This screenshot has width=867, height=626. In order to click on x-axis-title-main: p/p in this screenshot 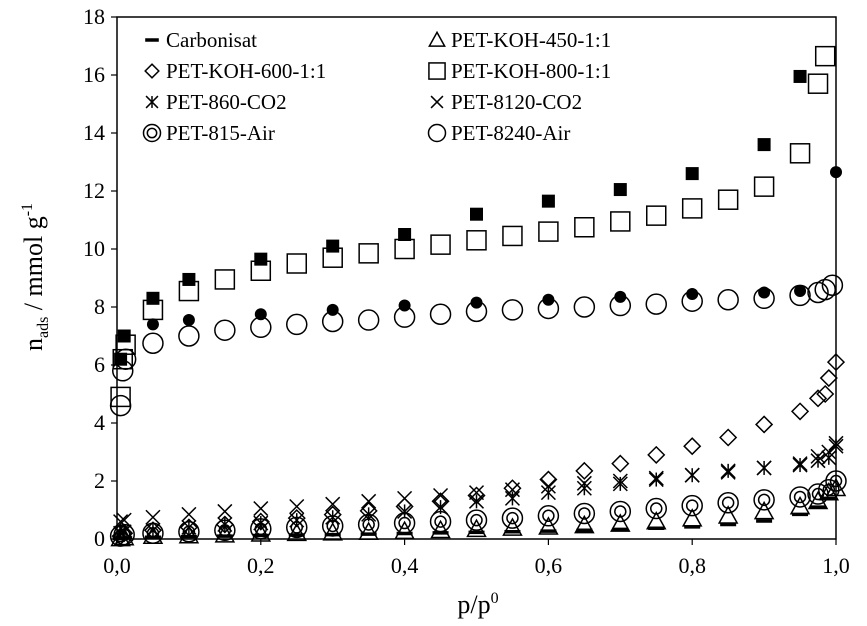, I will do `click(473, 604)`.